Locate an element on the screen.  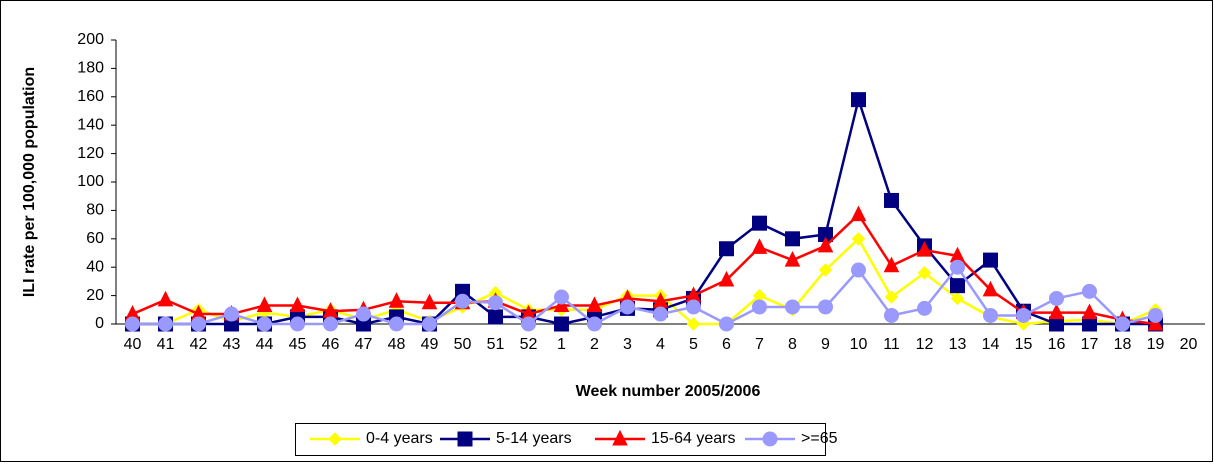
x-tick-label: 52 is located at coordinates (529, 344).